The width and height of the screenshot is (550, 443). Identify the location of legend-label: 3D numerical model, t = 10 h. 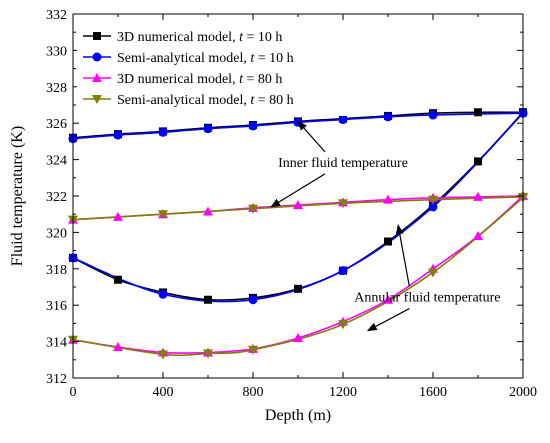
(199, 37).